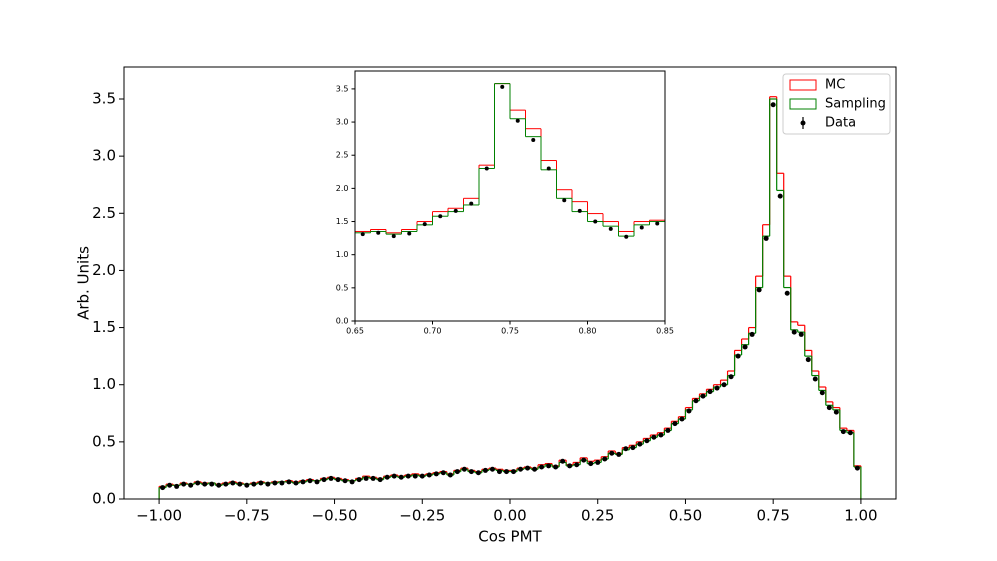  Describe the element at coordinates (84, 283) in the screenshot. I see `y-axis-label: Arb. Units` at that location.